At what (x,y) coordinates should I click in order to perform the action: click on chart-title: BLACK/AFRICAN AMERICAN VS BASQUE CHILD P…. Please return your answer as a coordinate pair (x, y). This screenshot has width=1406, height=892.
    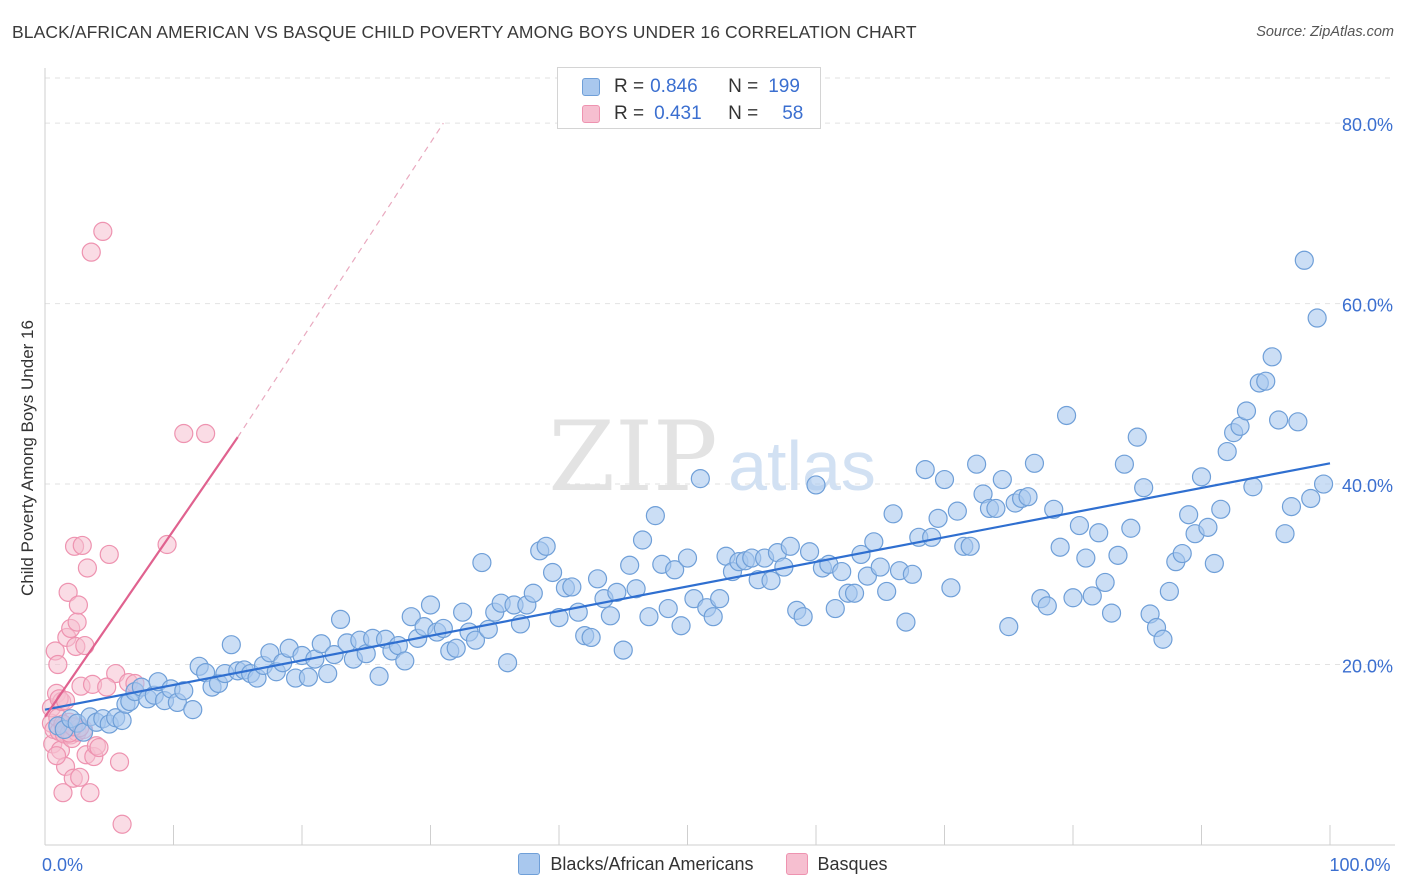
    Looking at the image, I should click on (464, 32).